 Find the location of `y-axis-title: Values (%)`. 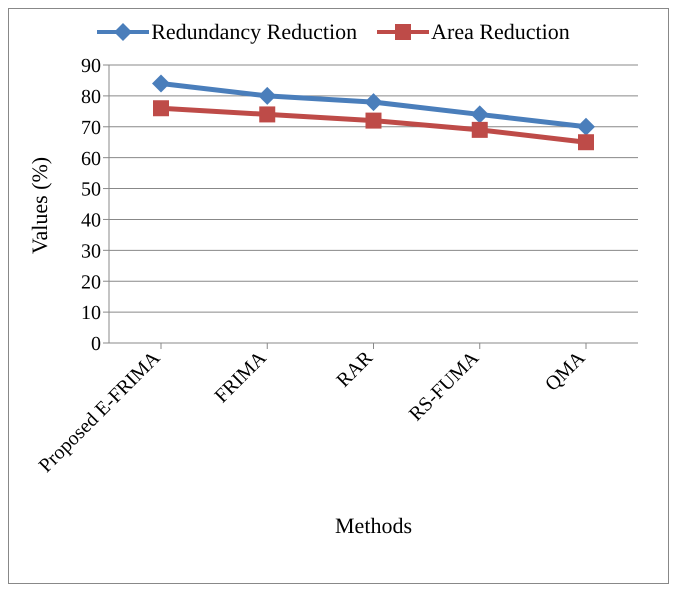

y-axis-title: Values (%) is located at coordinates (39, 205).